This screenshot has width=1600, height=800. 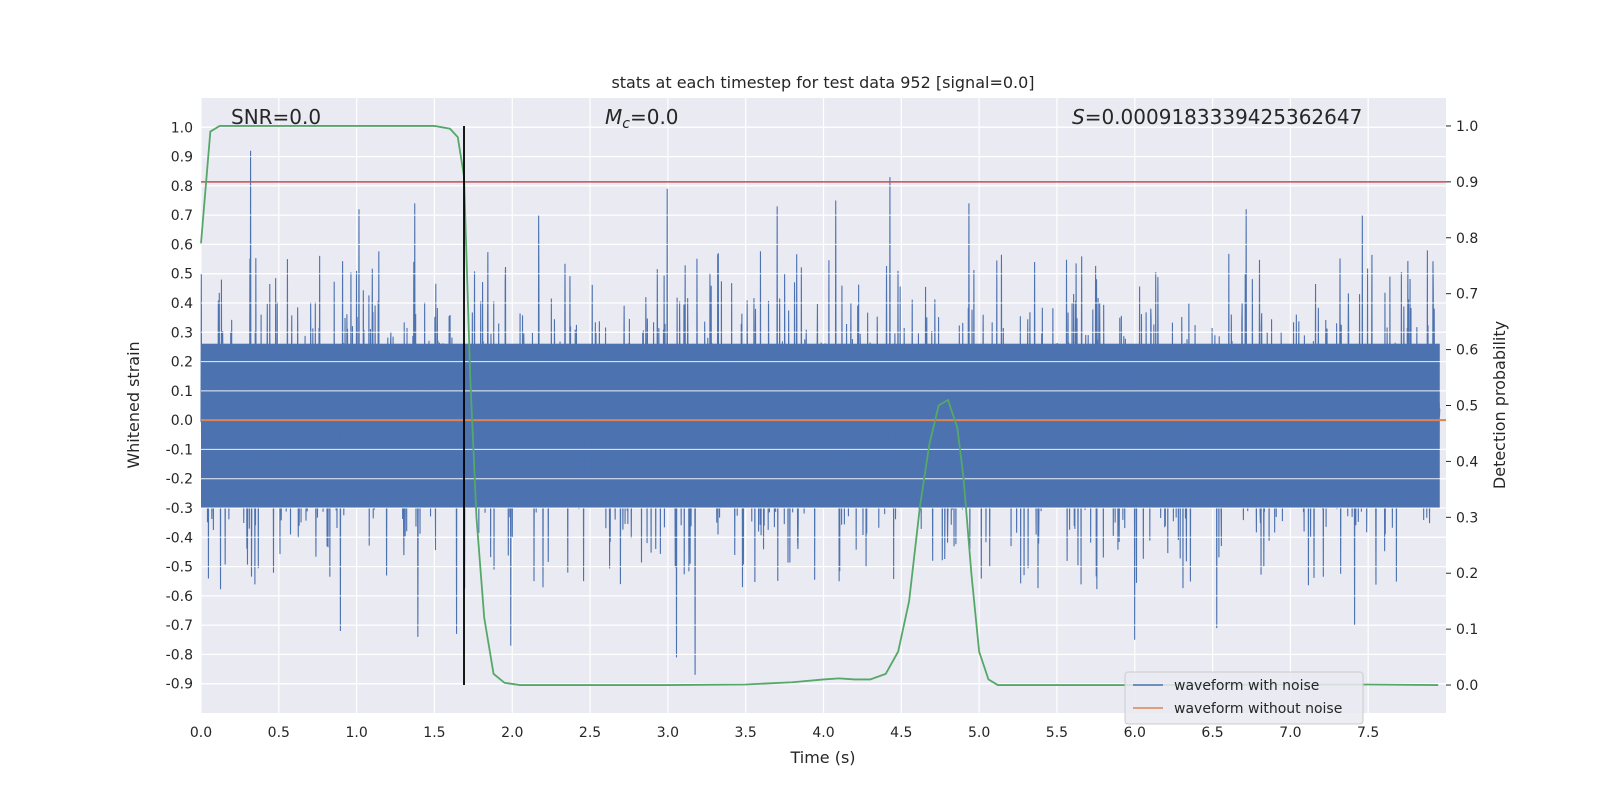 I want to click on y-right-tick-label: 0.7, so click(x=1467, y=295).